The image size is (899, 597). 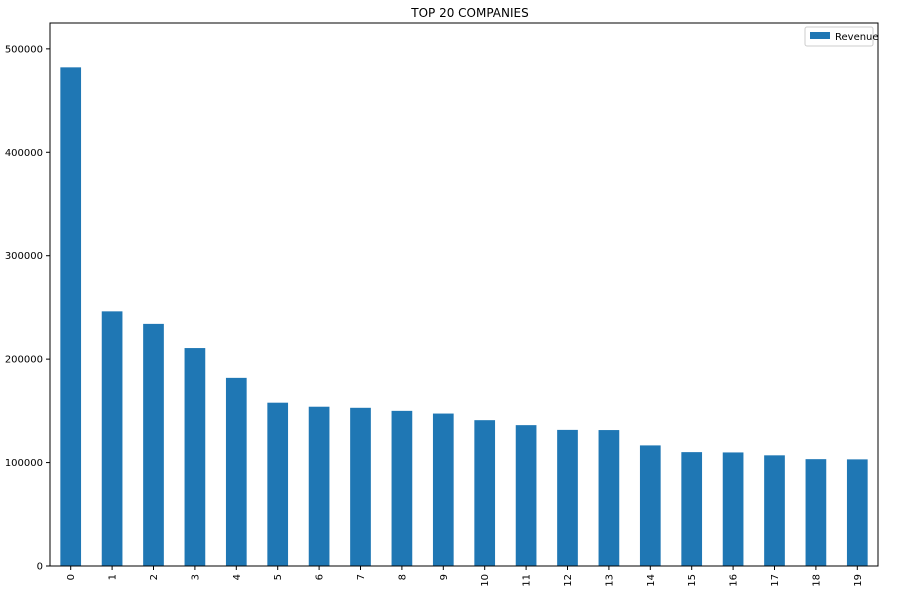 I want to click on x-tick-label: 14, so click(x=651, y=580).